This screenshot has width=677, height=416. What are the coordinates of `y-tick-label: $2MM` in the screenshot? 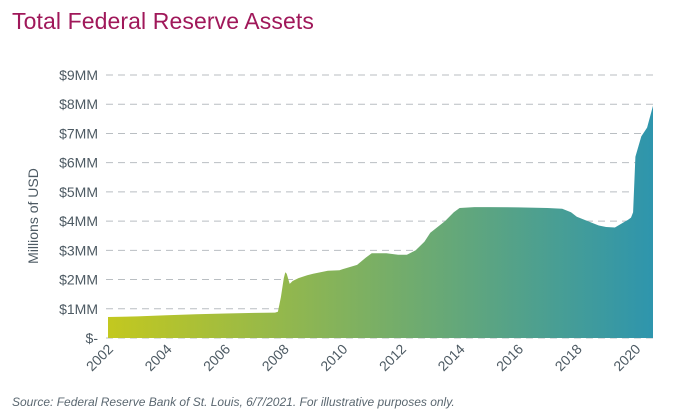 It's located at (78, 280).